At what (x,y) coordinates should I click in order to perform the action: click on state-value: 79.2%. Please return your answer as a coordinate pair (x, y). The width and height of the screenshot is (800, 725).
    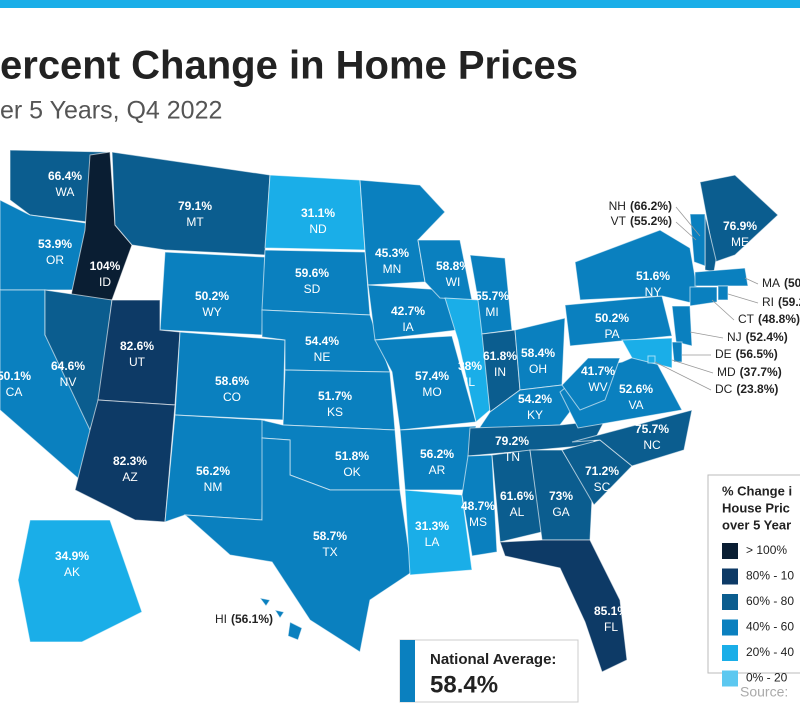
    Looking at the image, I should click on (512, 441).